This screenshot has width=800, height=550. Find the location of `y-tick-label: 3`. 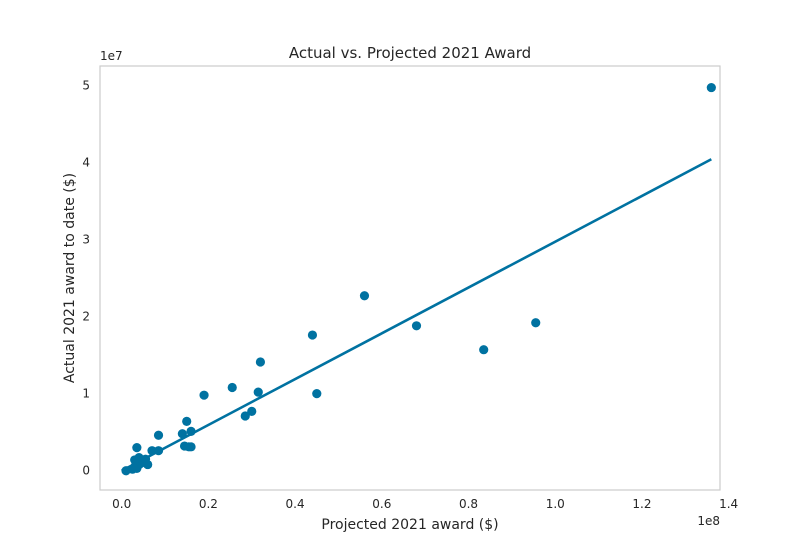

y-tick-label: 3 is located at coordinates (86, 239).